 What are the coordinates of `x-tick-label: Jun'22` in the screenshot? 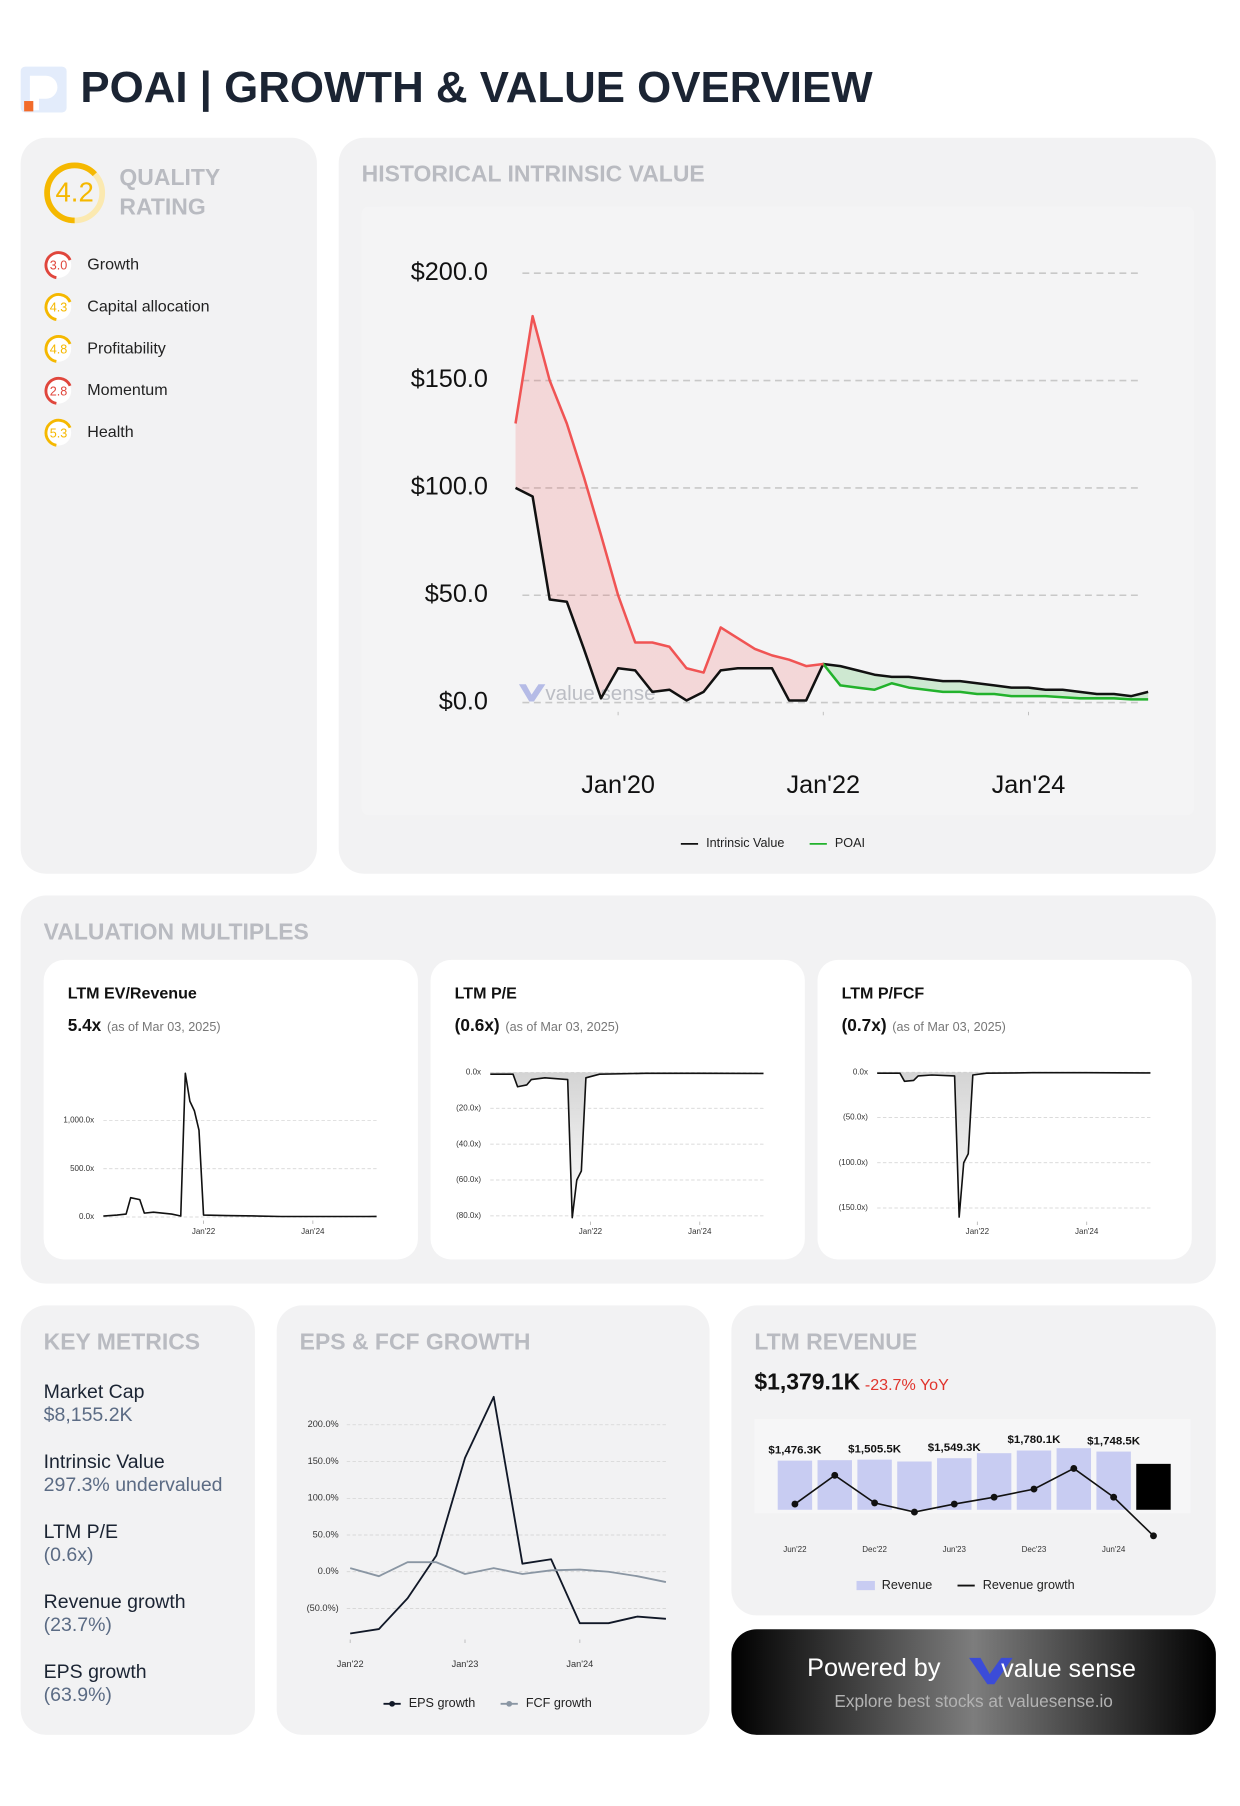 It's located at (795, 1549).